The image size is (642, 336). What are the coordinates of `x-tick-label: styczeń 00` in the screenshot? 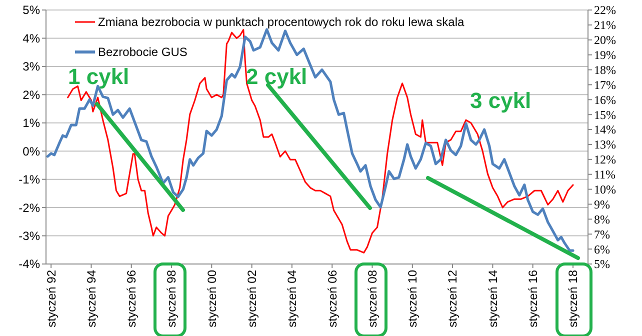 It's located at (211, 299).